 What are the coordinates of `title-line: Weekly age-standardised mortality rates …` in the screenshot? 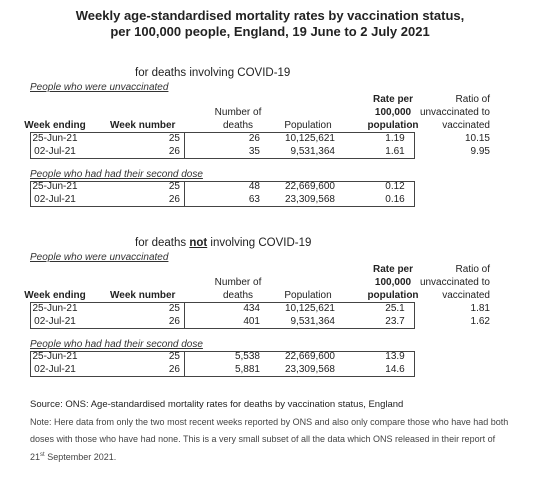 It's located at (270, 15).